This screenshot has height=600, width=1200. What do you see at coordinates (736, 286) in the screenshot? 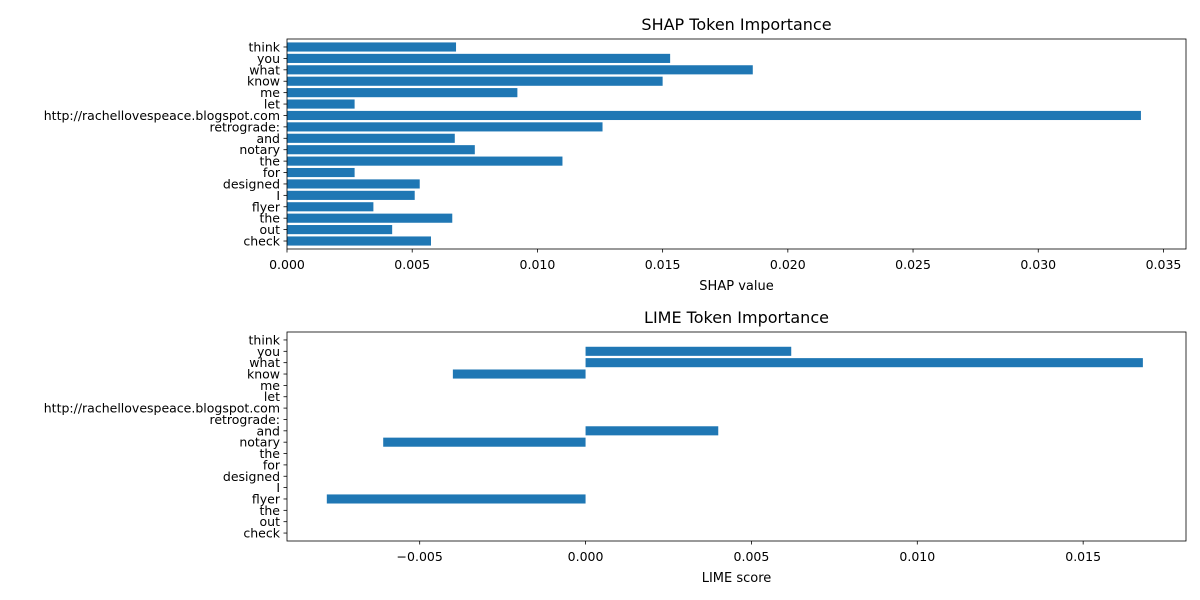
I see `shap-x-axis-label: SHAP value` at bounding box center [736, 286].